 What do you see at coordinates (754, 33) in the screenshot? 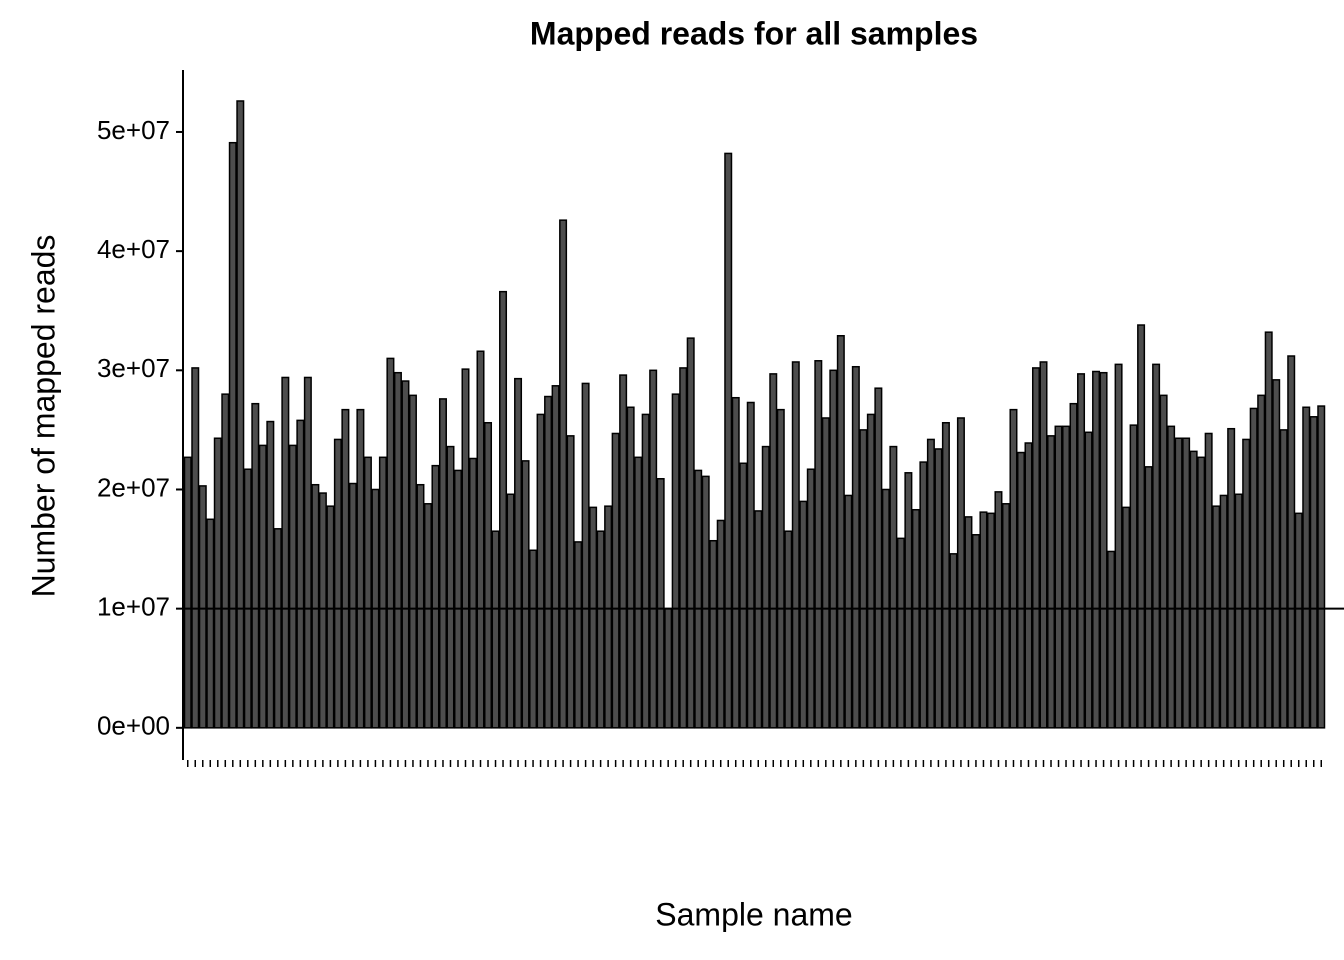
I see `chart-title: Mapped reads for all samples` at bounding box center [754, 33].